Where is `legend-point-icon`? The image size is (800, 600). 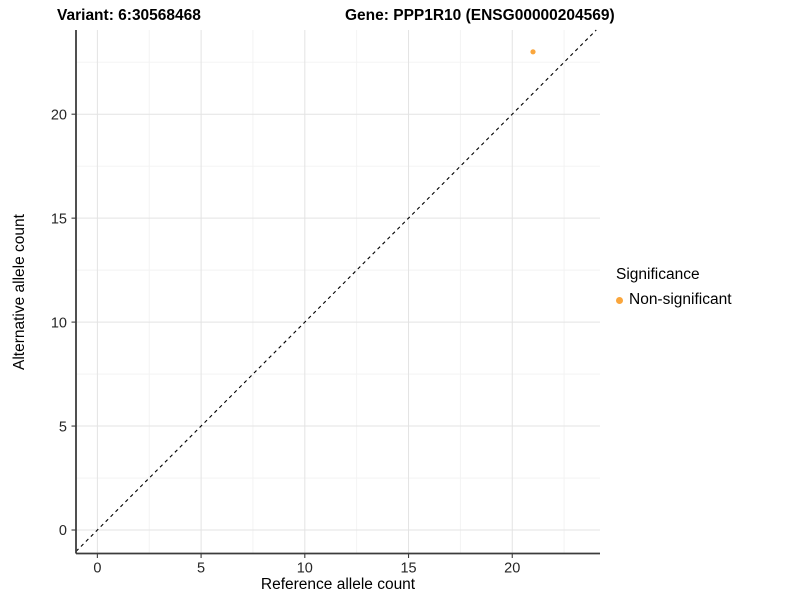 legend-point-icon is located at coordinates (619, 300).